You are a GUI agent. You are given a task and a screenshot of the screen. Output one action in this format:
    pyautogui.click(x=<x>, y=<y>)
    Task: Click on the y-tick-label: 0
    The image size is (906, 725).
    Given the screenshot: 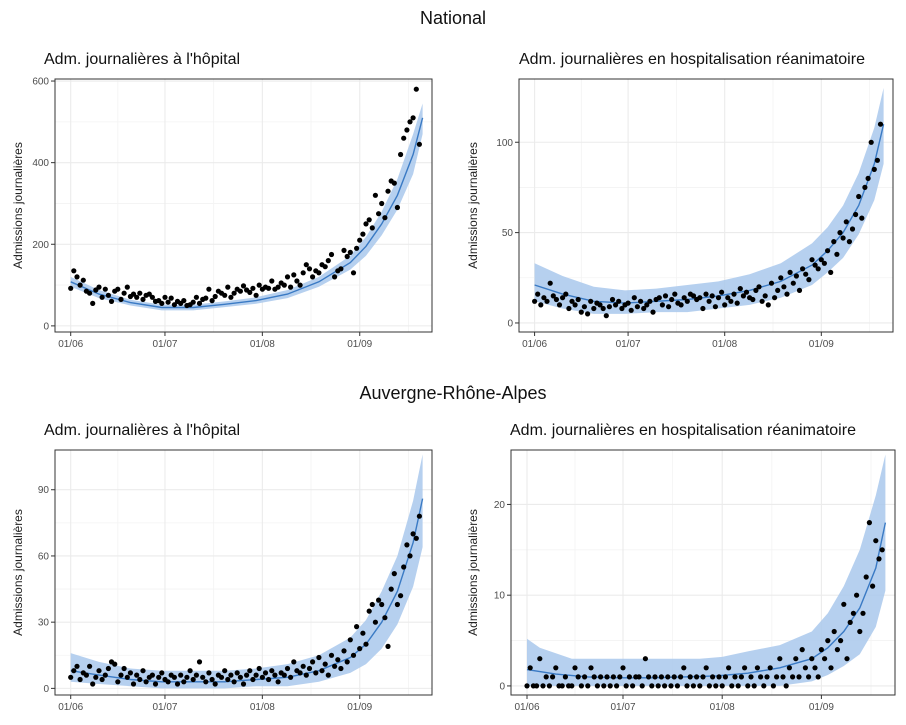 What is the action you would take?
    pyautogui.click(x=510, y=323)
    